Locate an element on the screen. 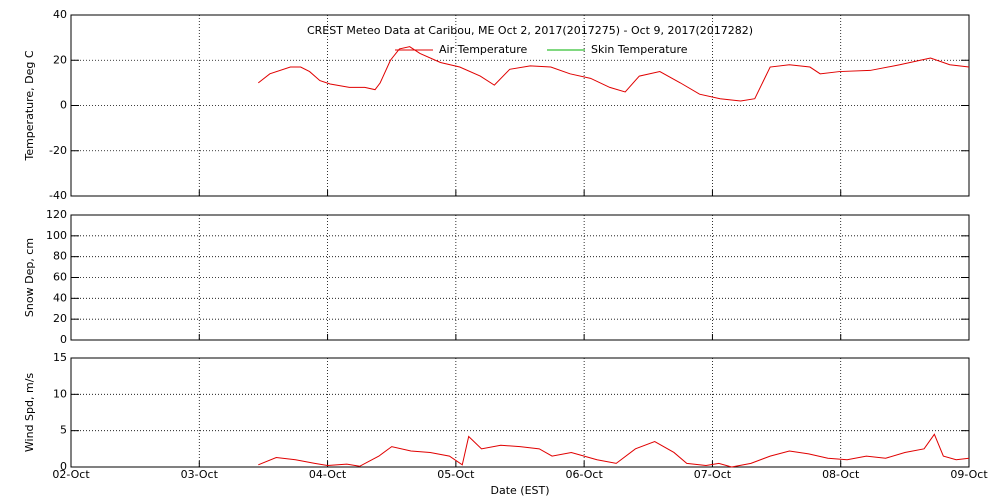 This screenshot has width=1000, height=500. y-axis-label: Temperature, Deg C is located at coordinates (29, 105).